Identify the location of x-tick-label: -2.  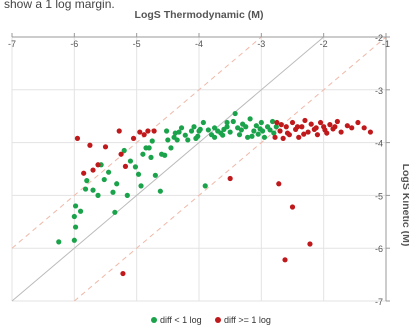
(324, 44).